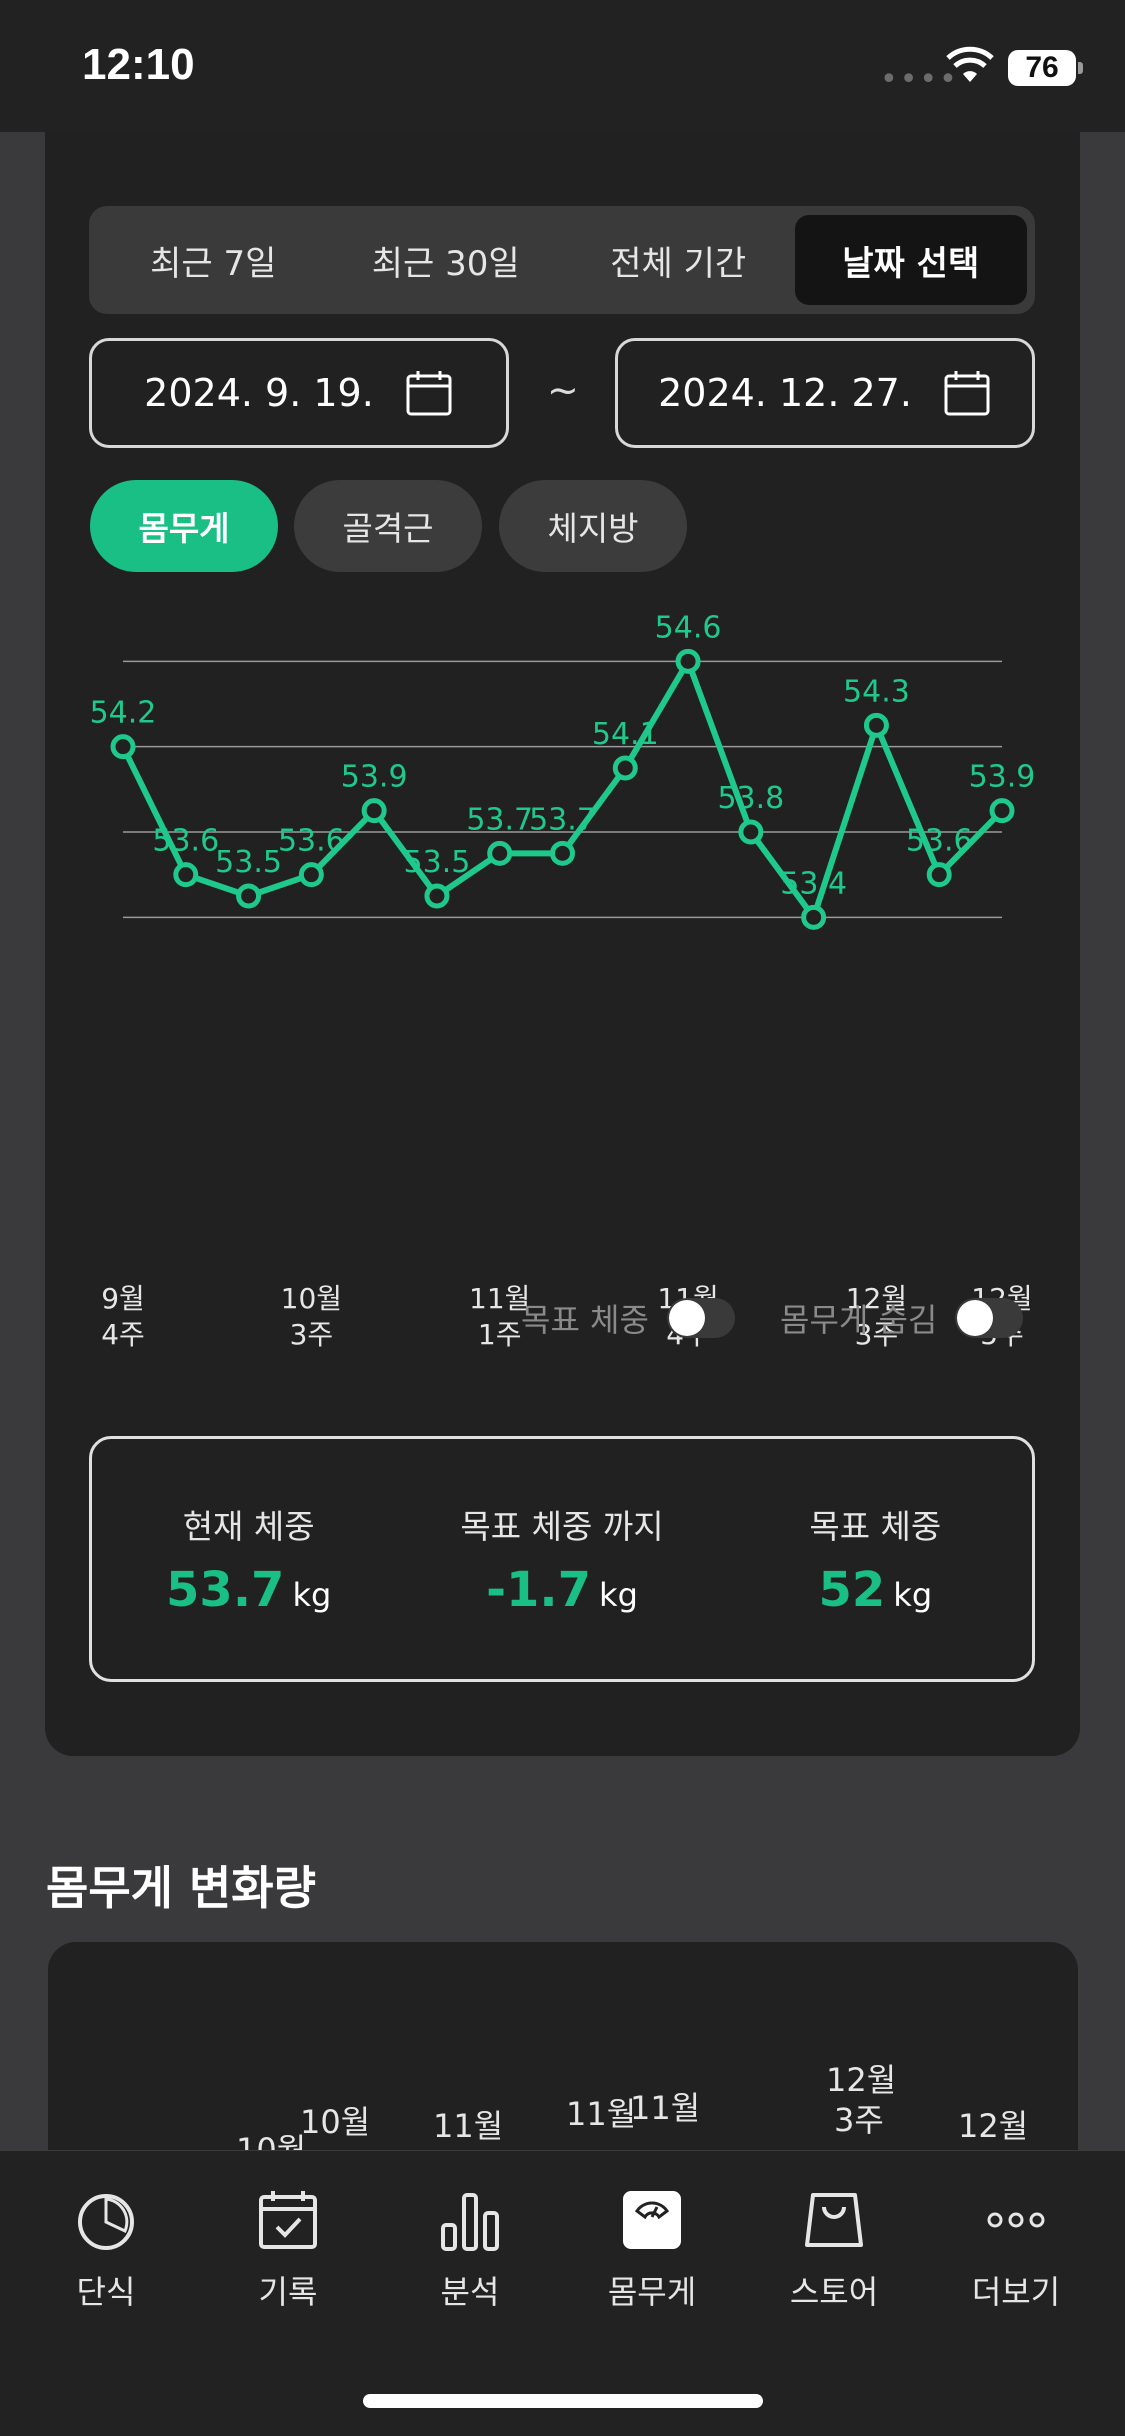 The image size is (1125, 2436). I want to click on more-dots-icon, so click(1016, 2220).